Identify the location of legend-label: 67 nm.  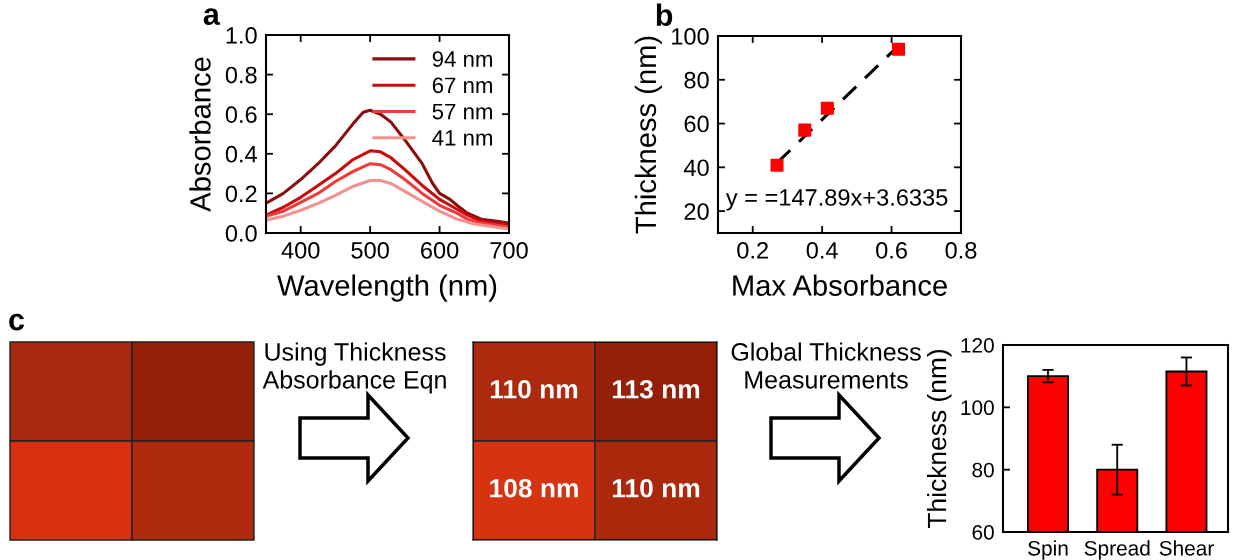
(462, 85).